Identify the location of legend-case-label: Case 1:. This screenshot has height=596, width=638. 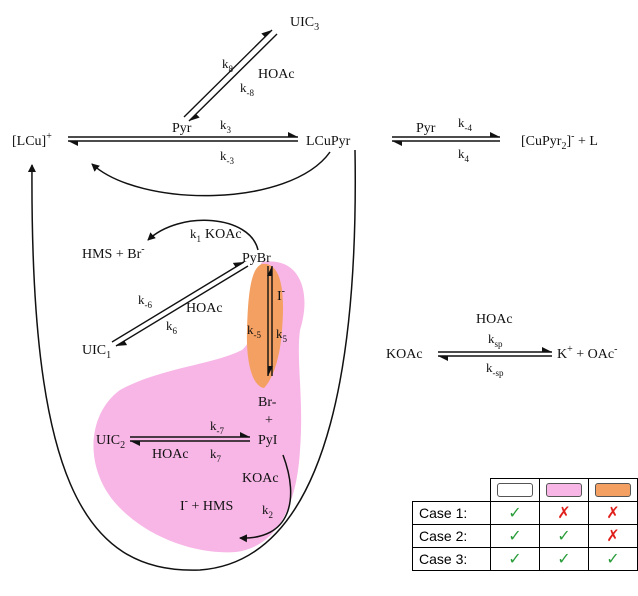
(451, 513).